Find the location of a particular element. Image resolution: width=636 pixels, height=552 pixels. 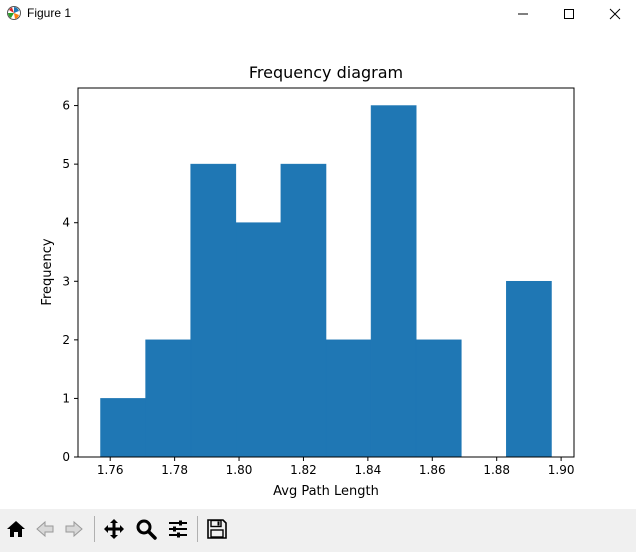

configure-subplots-icon is located at coordinates (178, 529).